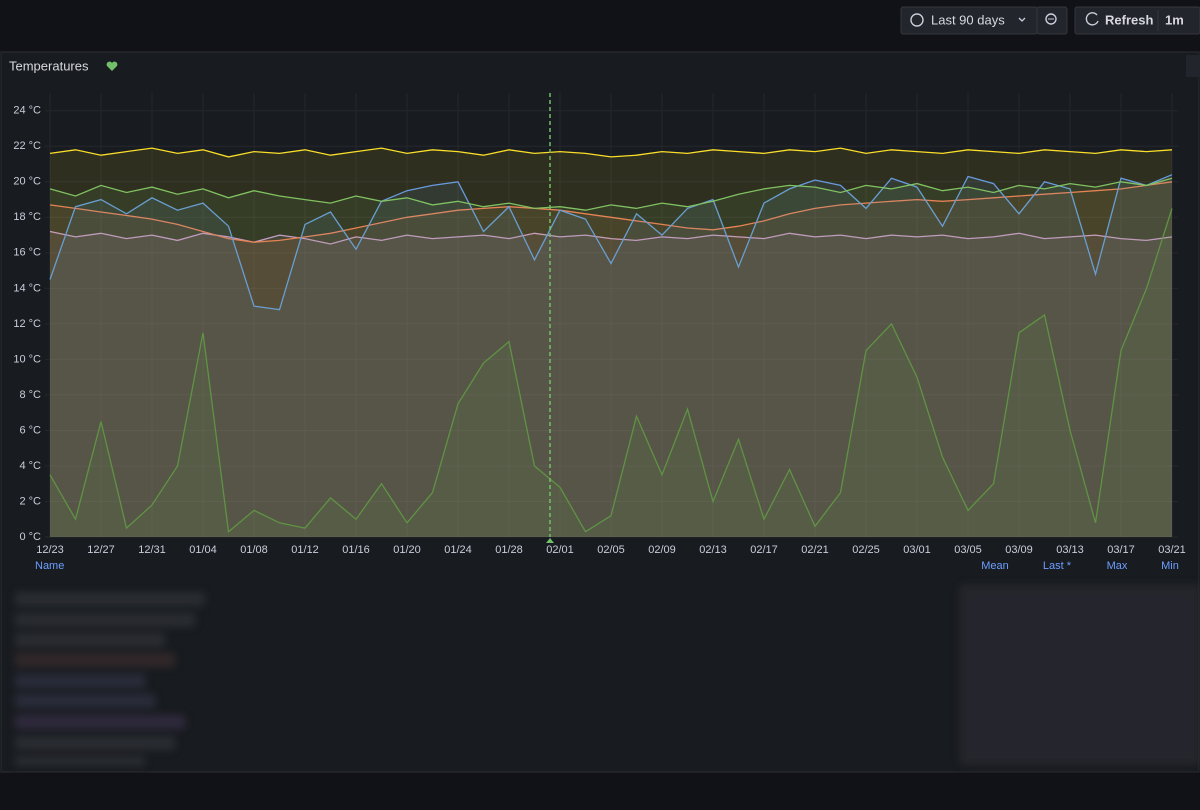 This screenshot has width=1200, height=810. Describe the element at coordinates (1117, 566) in the screenshot. I see `legend-header: Max` at that location.